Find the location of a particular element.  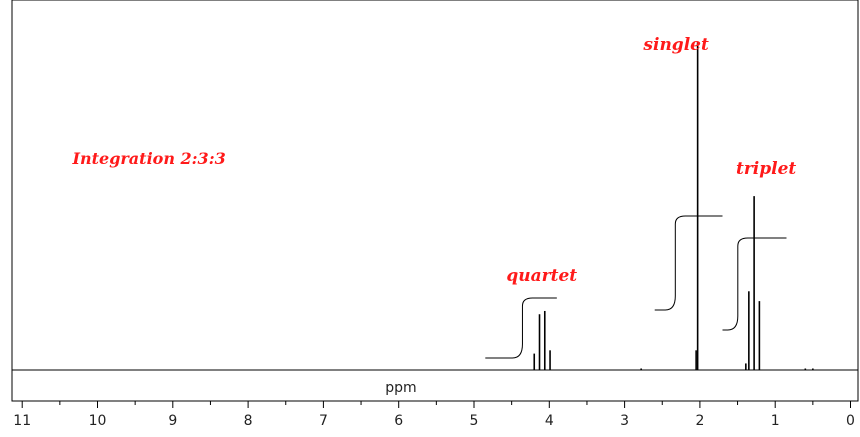

x-tick-label: 8 is located at coordinates (248, 421).